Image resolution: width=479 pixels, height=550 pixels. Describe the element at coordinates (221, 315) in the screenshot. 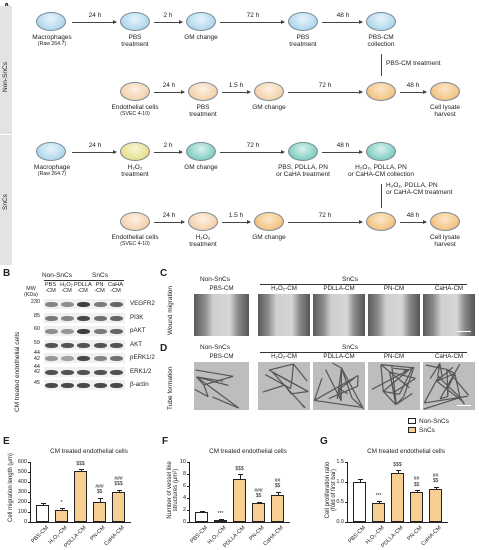

I see `wound-image` at that location.